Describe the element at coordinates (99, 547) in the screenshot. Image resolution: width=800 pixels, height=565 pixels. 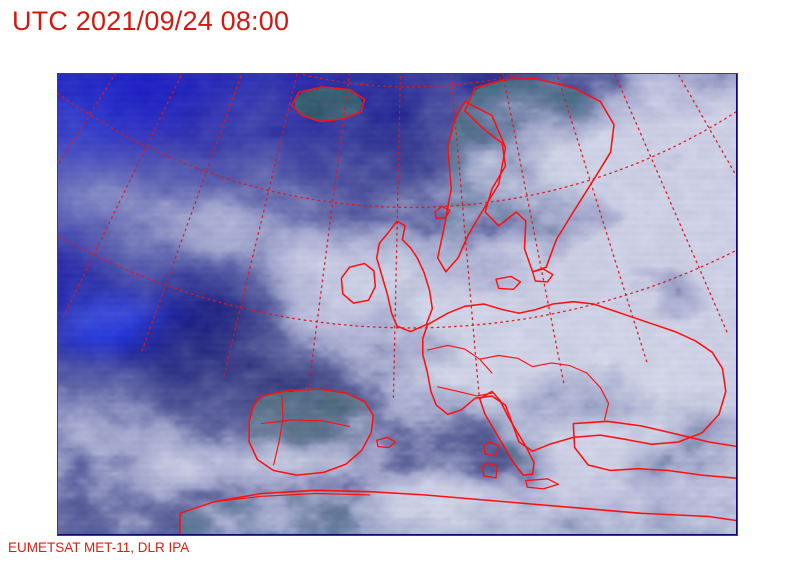
I see `image-credit: EUMETSAT MET-11, DLR IPA` at that location.